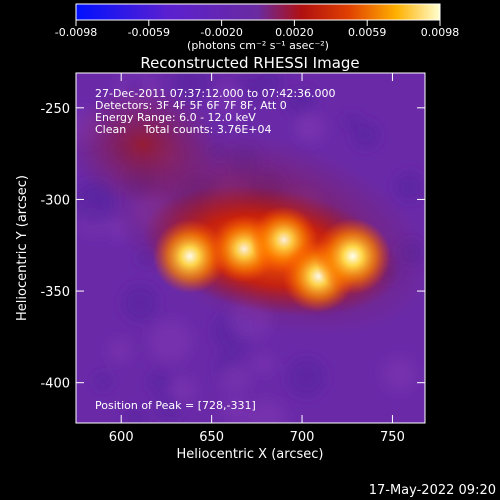 This screenshot has width=500, height=500. What do you see at coordinates (22, 248) in the screenshot?
I see `y-axis-label: Heliocentric Y (arcsec)` at bounding box center [22, 248].